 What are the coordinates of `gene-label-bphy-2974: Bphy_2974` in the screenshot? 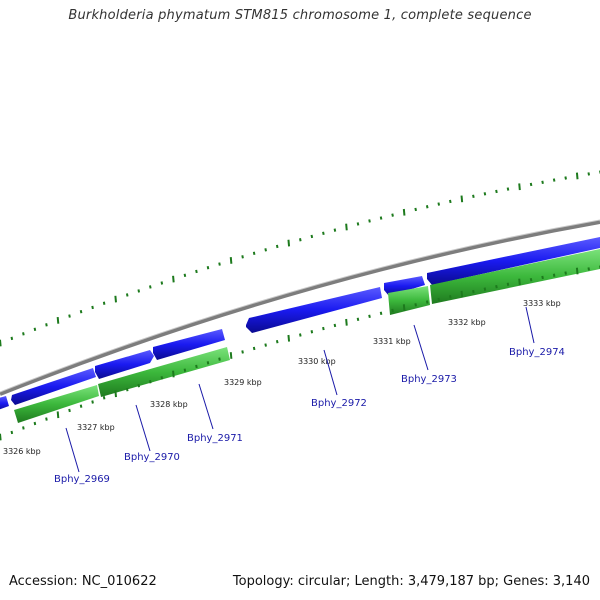 It's located at (537, 352).